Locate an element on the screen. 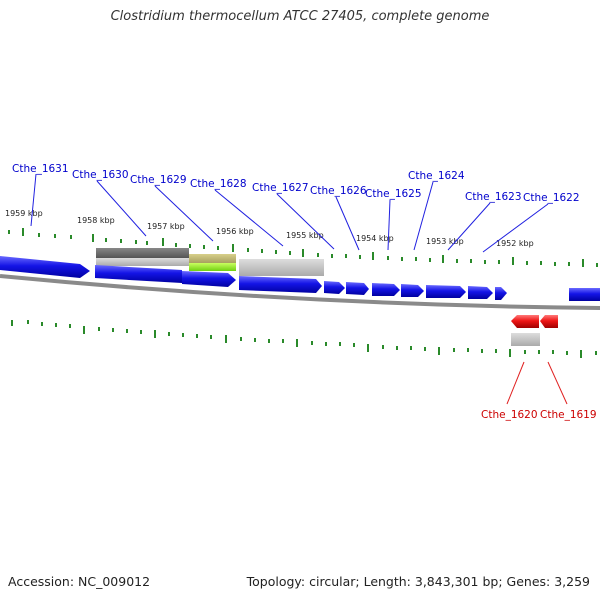 The image size is (600, 600). kbp-label: 1952 kbp is located at coordinates (515, 243).